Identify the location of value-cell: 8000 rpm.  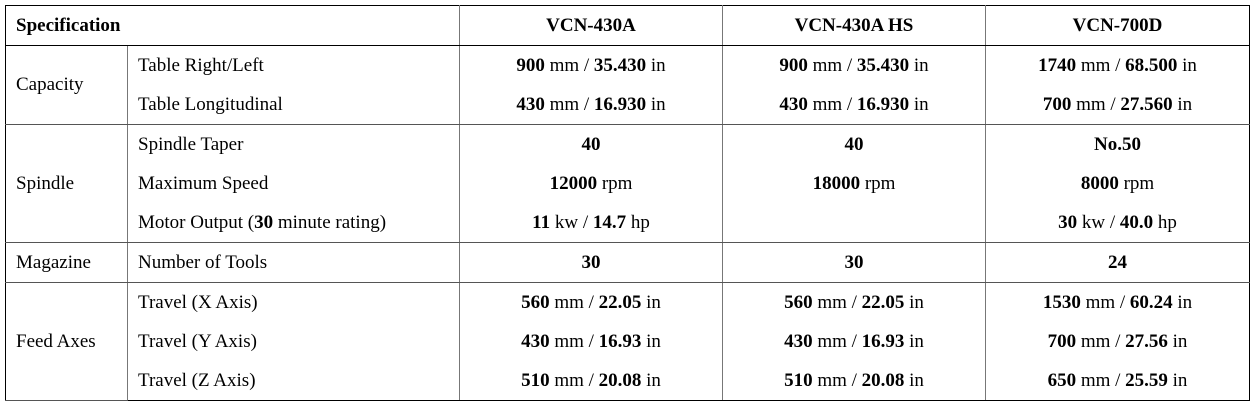
(1117, 183).